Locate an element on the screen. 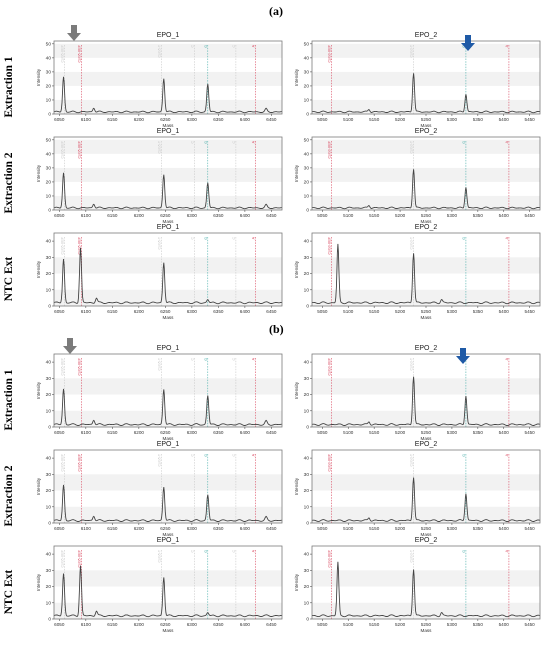 The width and height of the screenshot is (550, 647). chart-title: EPO_2 is located at coordinates (426, 227).